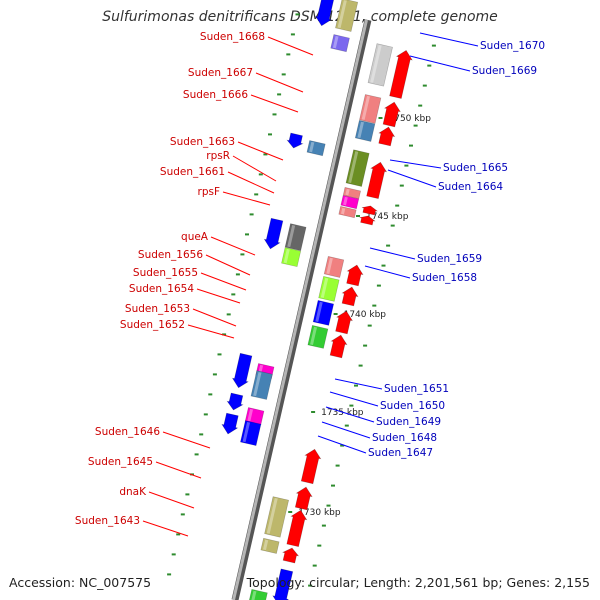  What do you see at coordinates (152, 325) in the screenshot?
I see `gene-label-forward: Suden_1652` at bounding box center [152, 325].